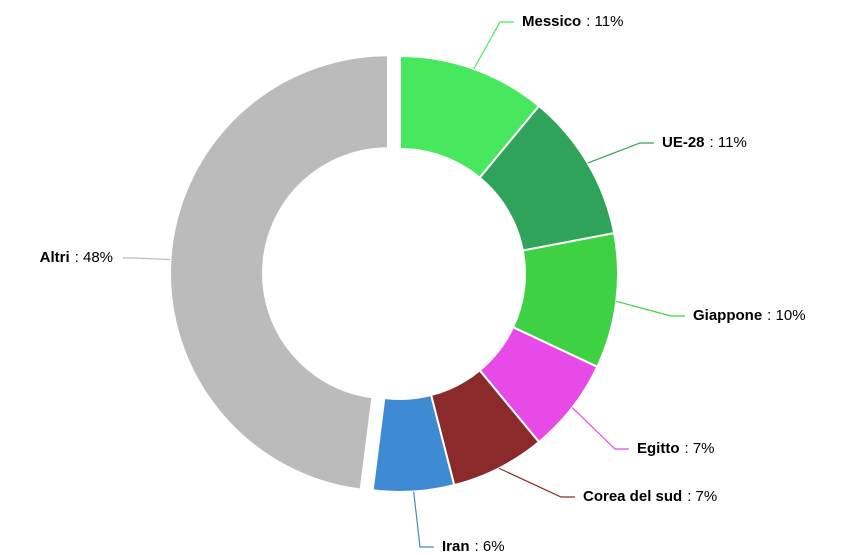 The height and width of the screenshot is (555, 846). Describe the element at coordinates (727, 315) in the screenshot. I see `category-name: Giappone` at that location.